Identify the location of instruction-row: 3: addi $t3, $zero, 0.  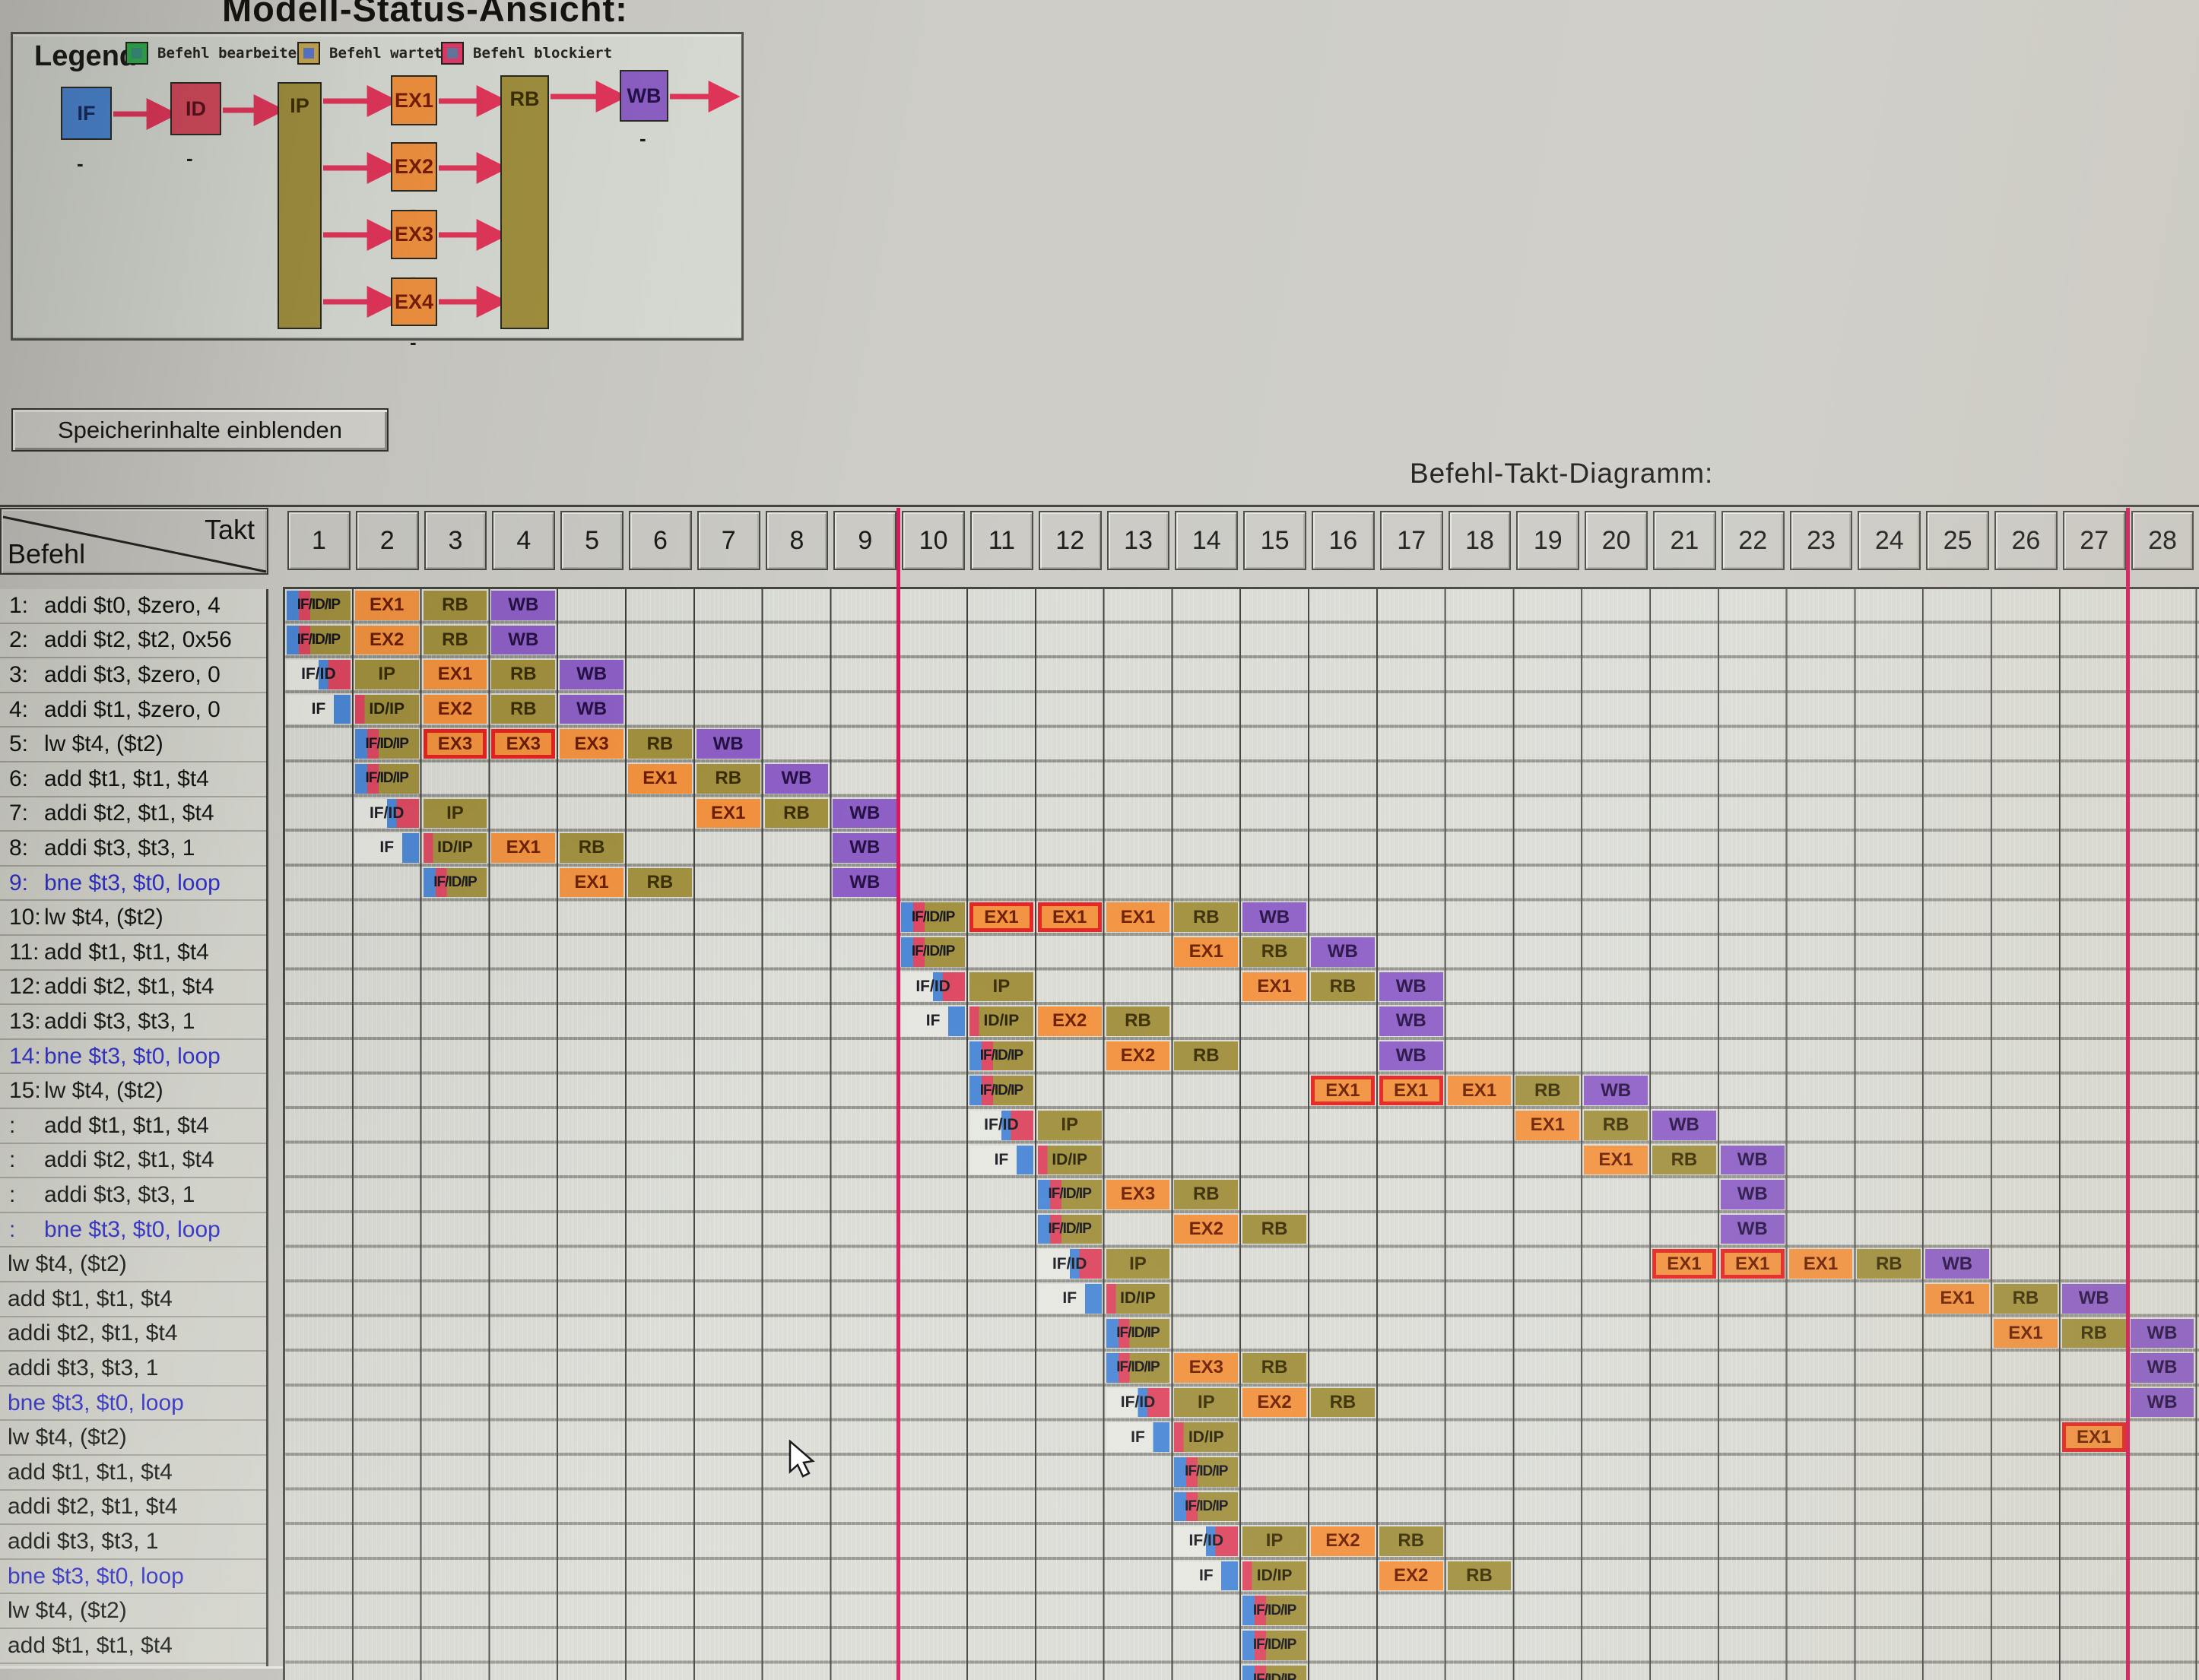
(133, 675).